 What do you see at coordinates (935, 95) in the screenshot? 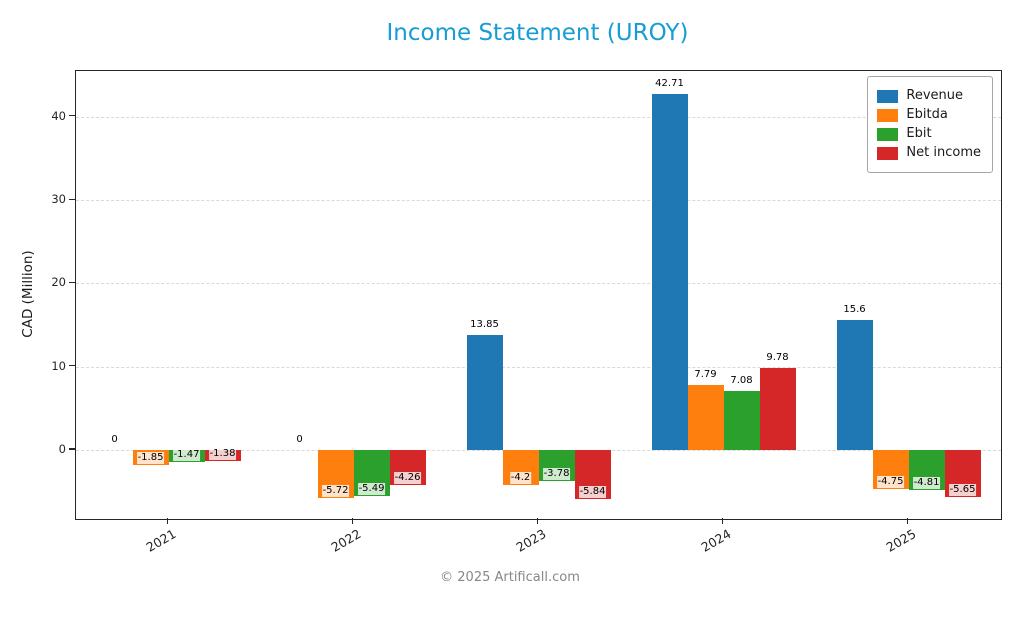
I see `legend-item-label: Revenue` at bounding box center [935, 95].